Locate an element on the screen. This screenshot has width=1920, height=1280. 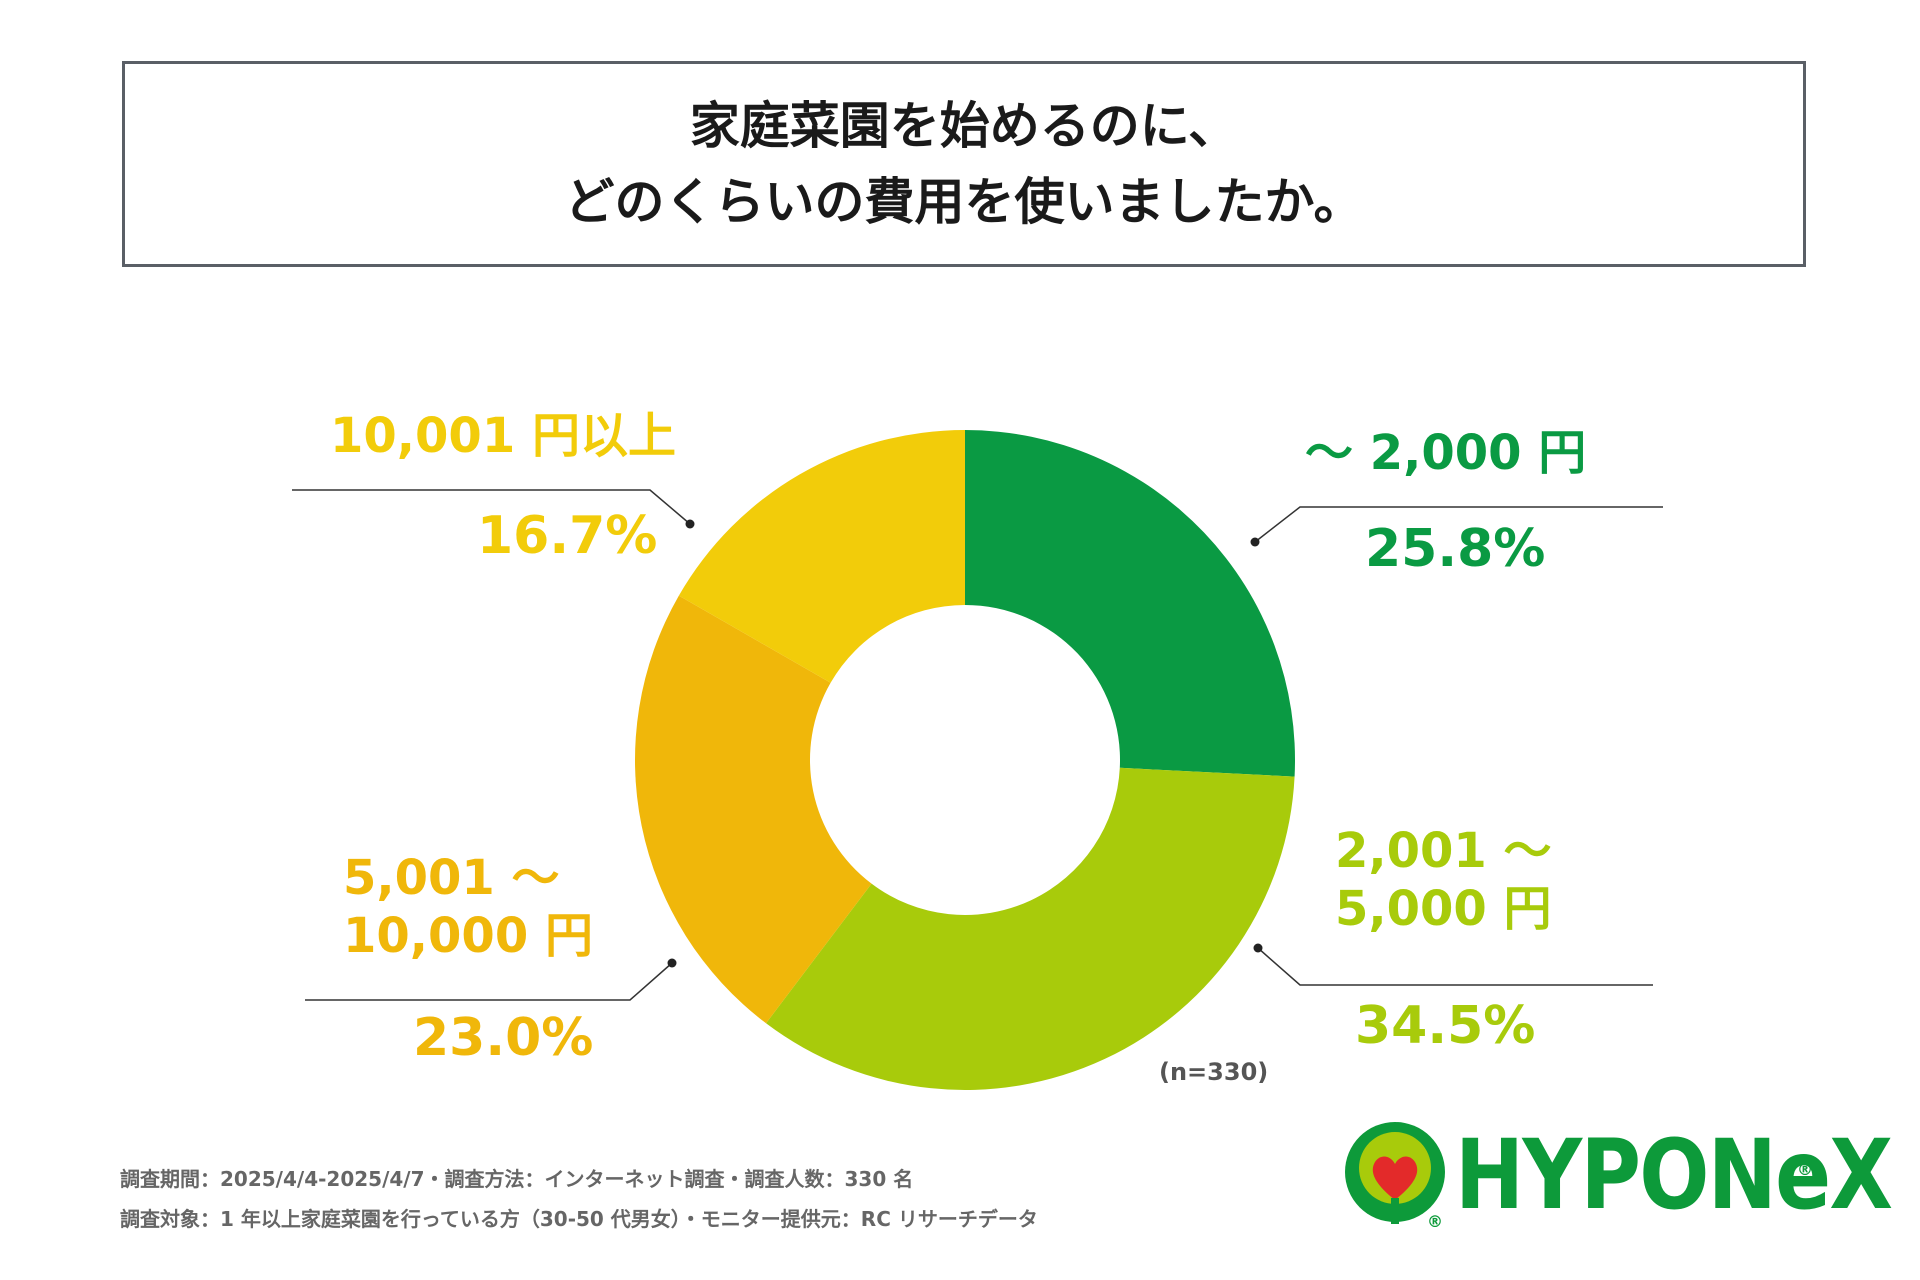
category-label-1: 2,001 ～ 5,000 円 is located at coordinates (1443, 880).